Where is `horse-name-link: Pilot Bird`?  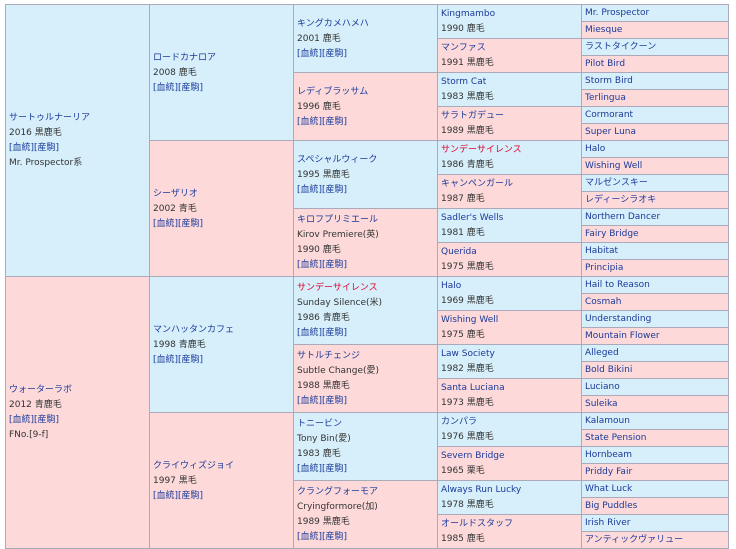
horse-name-link: Pilot Bird is located at coordinates (605, 64).